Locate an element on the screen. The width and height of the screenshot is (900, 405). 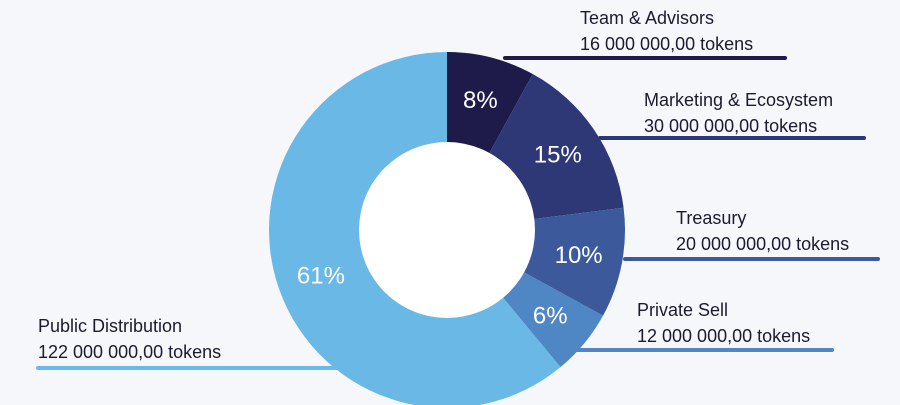
slice-percent-label: 15% is located at coordinates (558, 155).